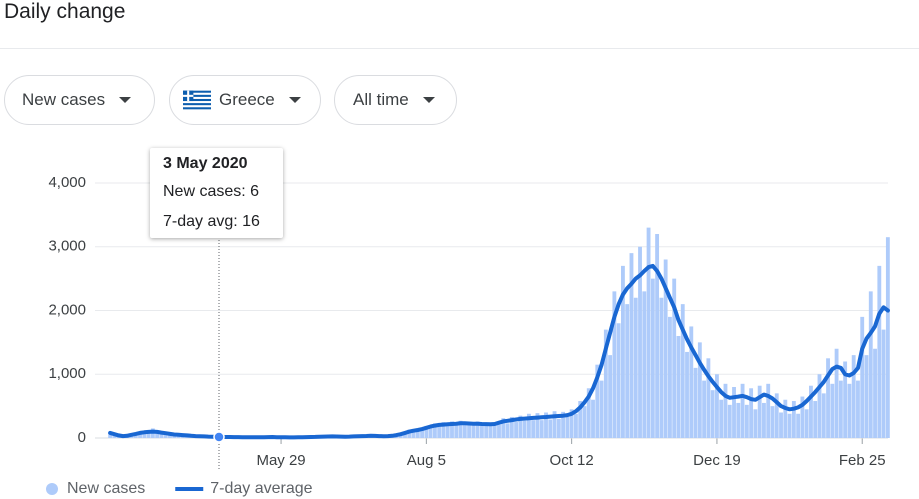 The image size is (919, 499). I want to click on x-tick-label: Oct 12, so click(572, 460).